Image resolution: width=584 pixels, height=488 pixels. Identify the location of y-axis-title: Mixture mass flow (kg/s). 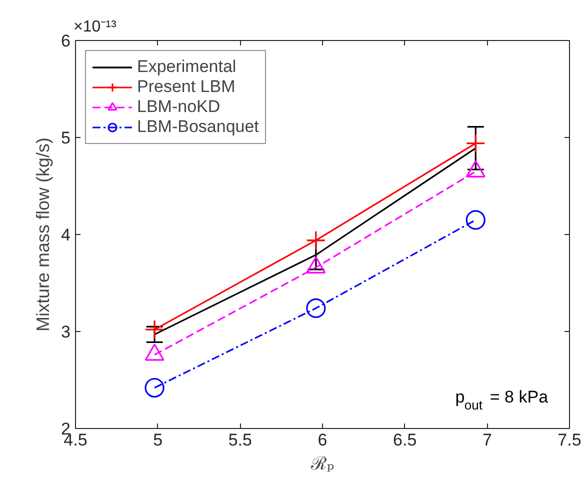
(43, 234).